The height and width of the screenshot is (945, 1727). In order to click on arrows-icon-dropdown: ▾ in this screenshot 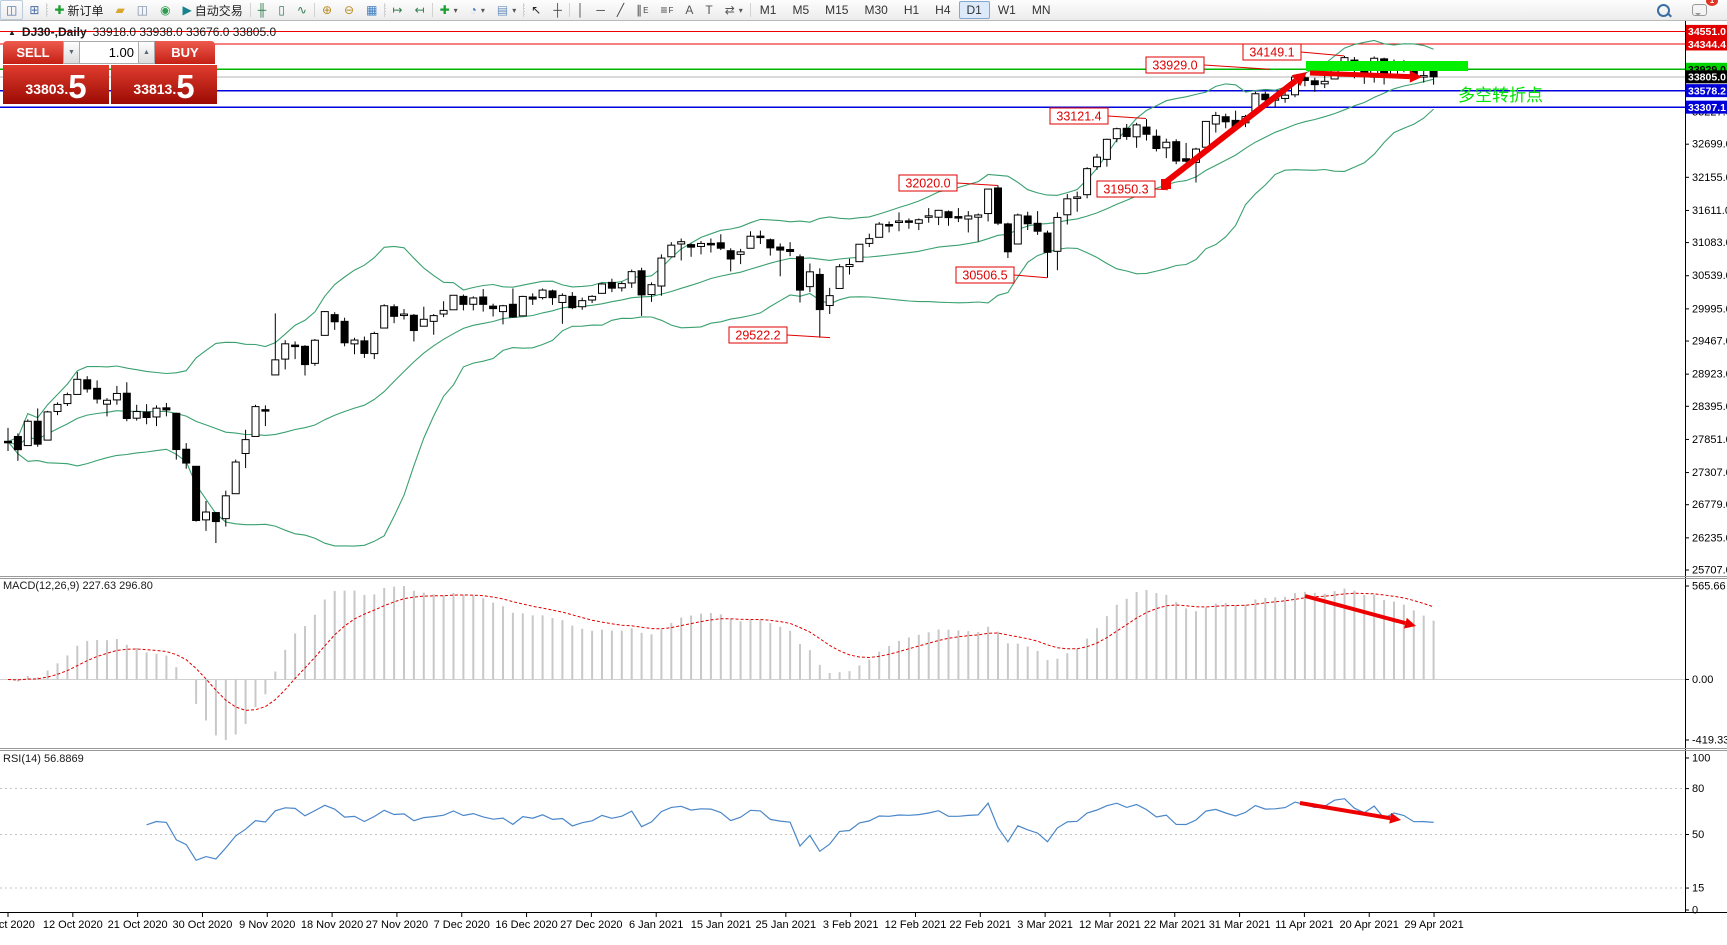, I will do `click(740, 10)`.